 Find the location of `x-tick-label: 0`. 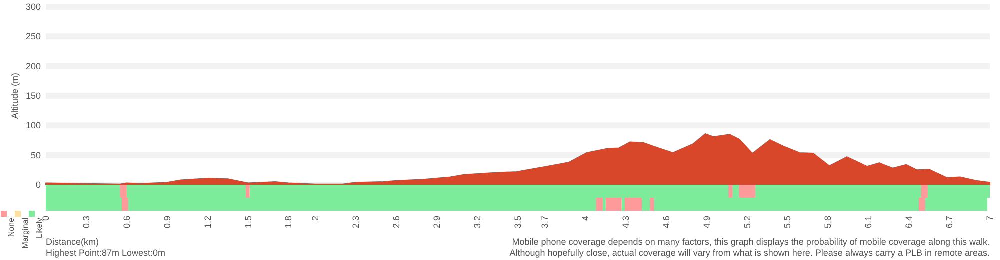

x-tick-label: 0 is located at coordinates (46, 219).